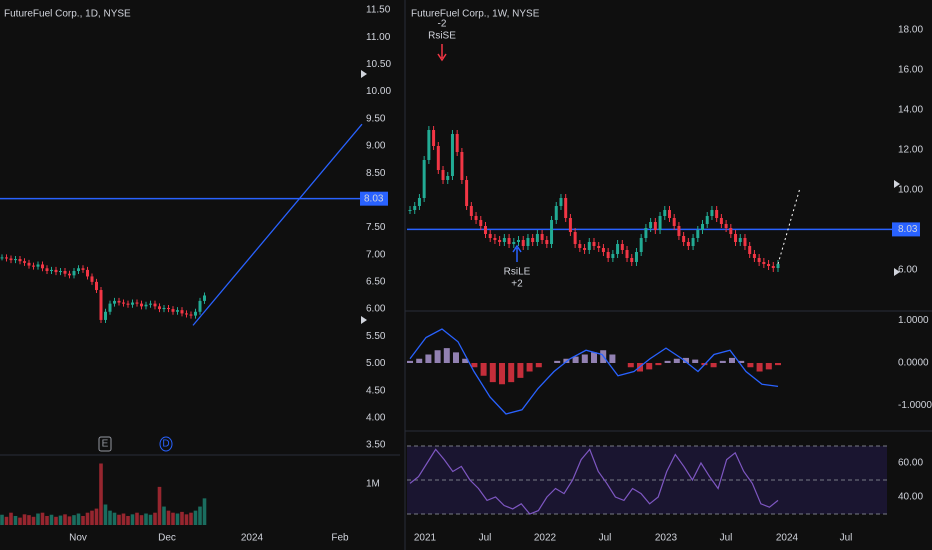 Image resolution: width=932 pixels, height=550 pixels. I want to click on y-tick-label: 9.50, so click(376, 118).